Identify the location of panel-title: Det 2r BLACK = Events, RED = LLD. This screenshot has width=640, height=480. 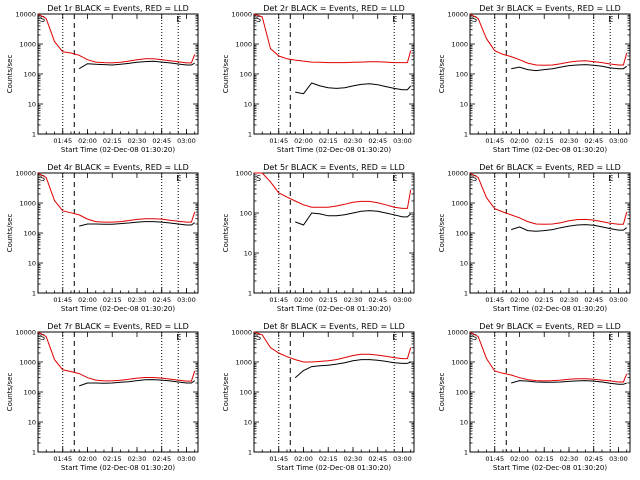
(334, 8).